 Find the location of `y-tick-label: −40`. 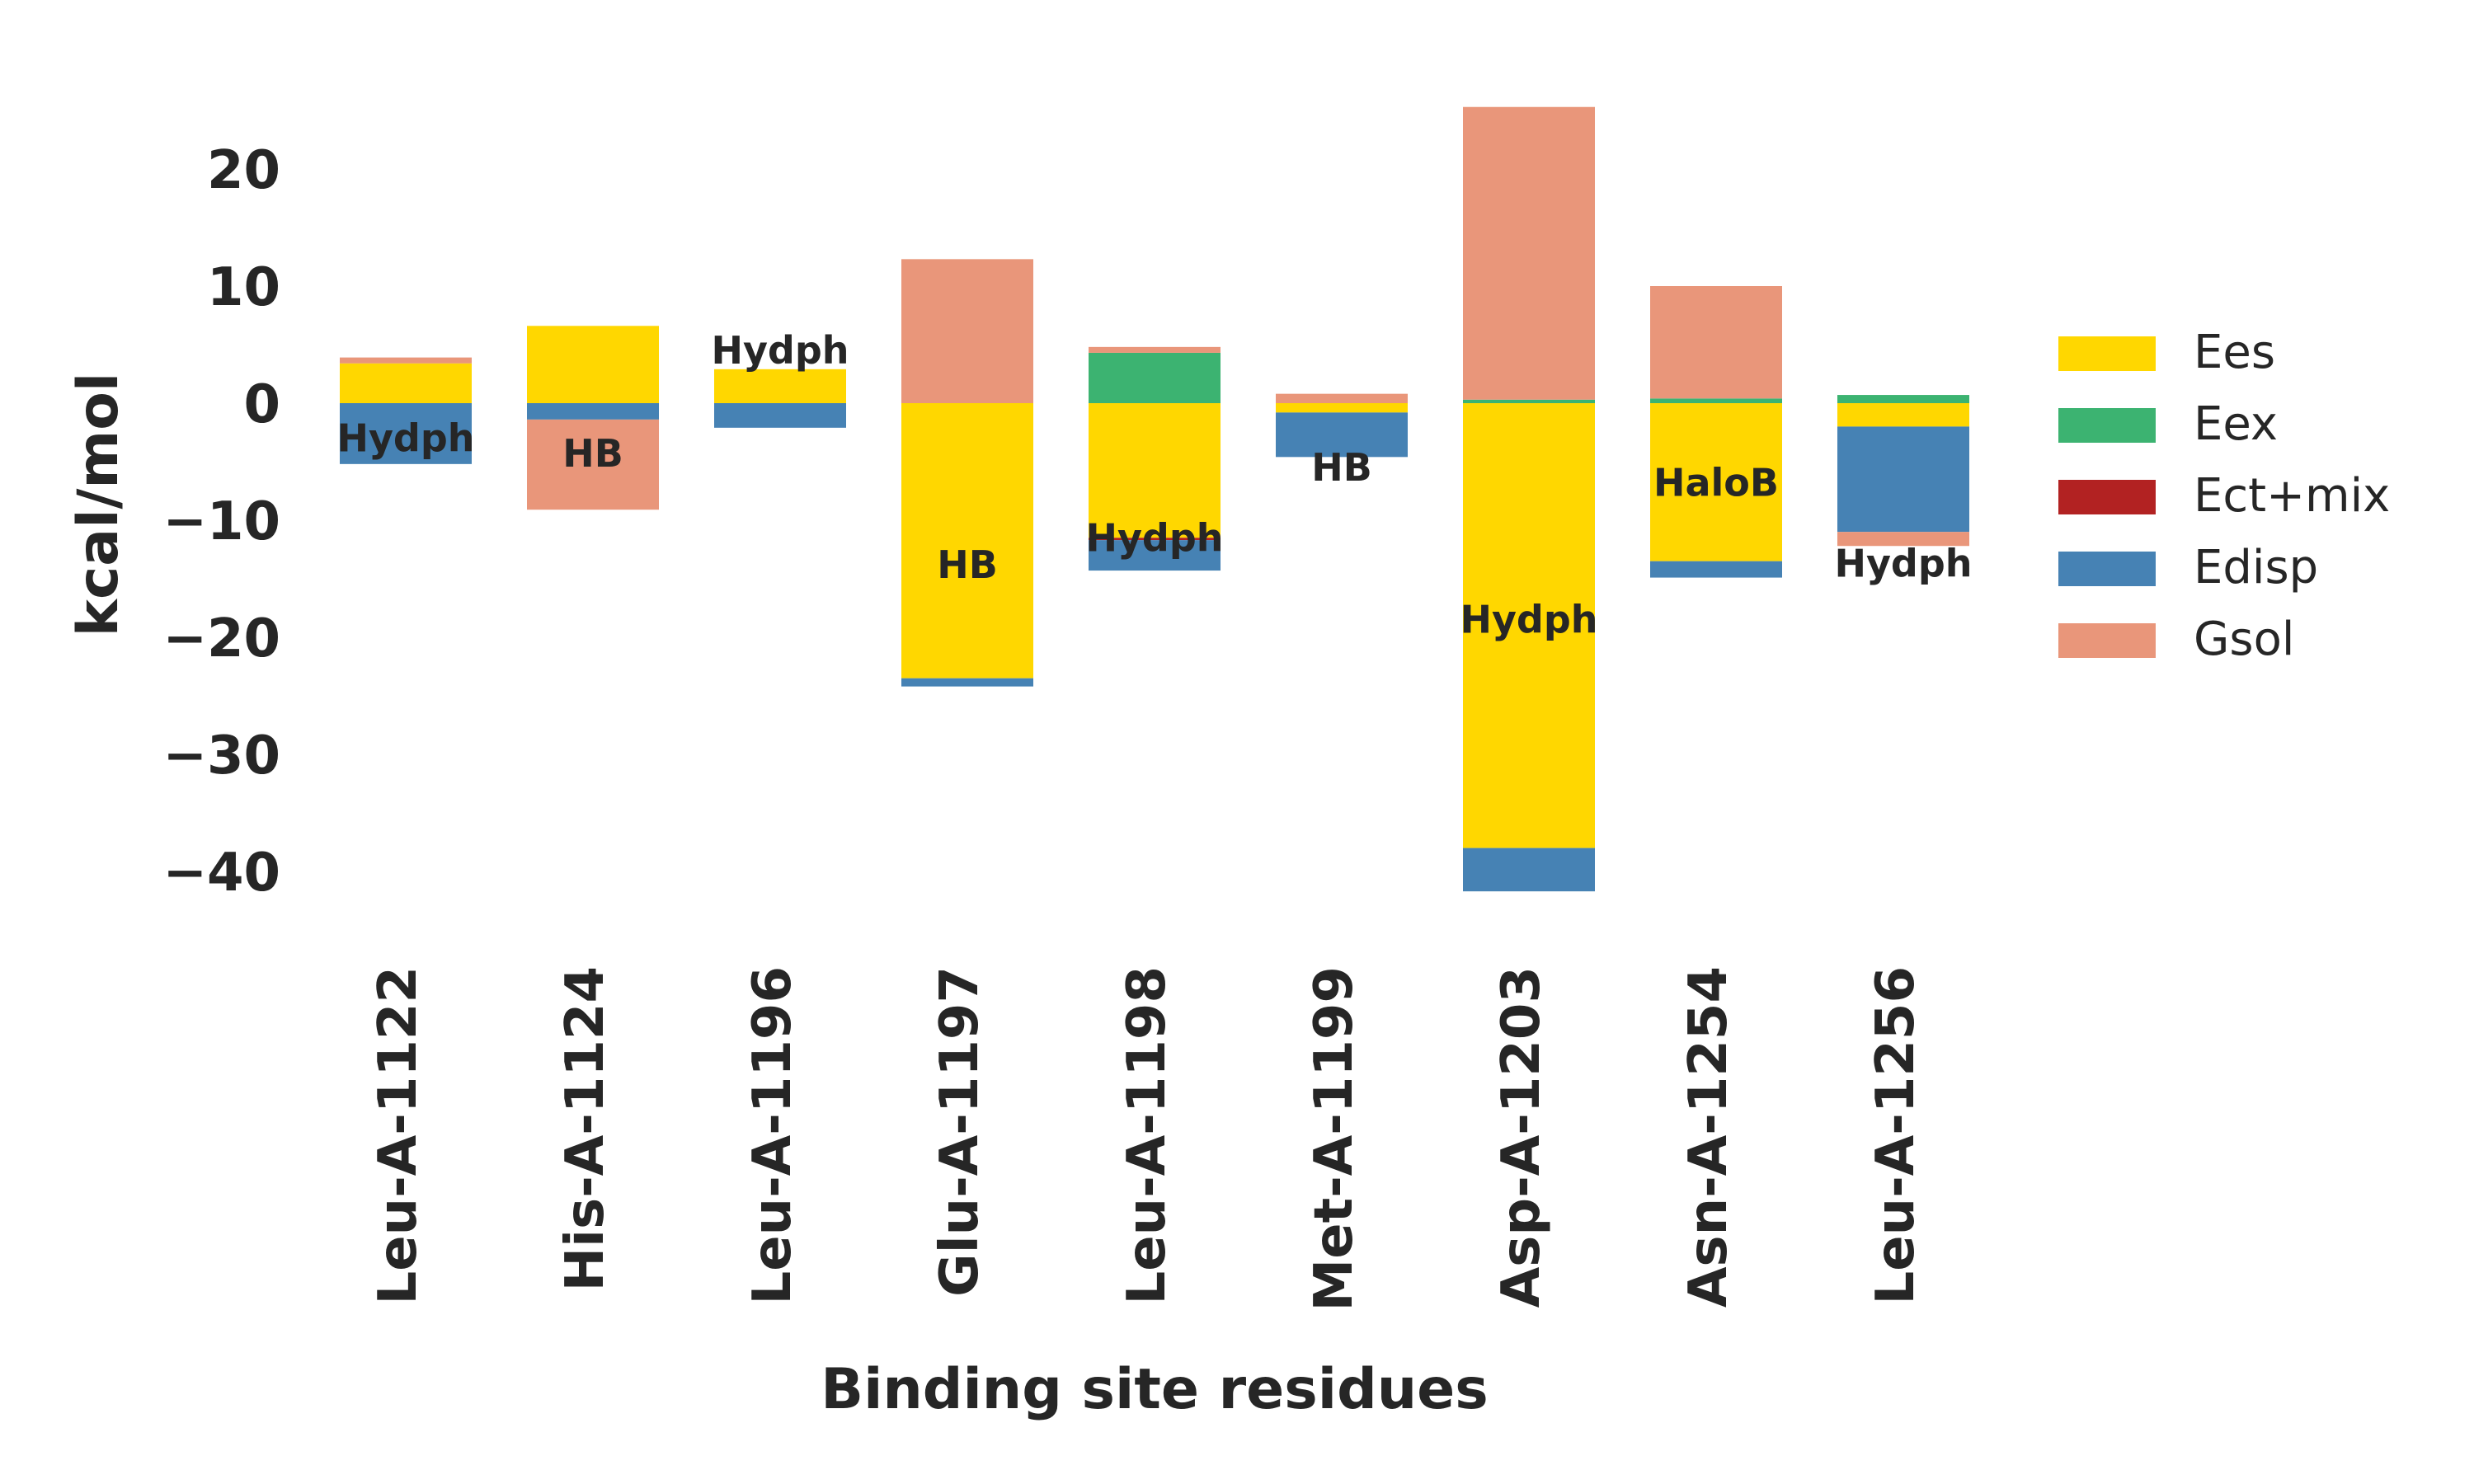

y-tick-label: −40 is located at coordinates (221, 873).